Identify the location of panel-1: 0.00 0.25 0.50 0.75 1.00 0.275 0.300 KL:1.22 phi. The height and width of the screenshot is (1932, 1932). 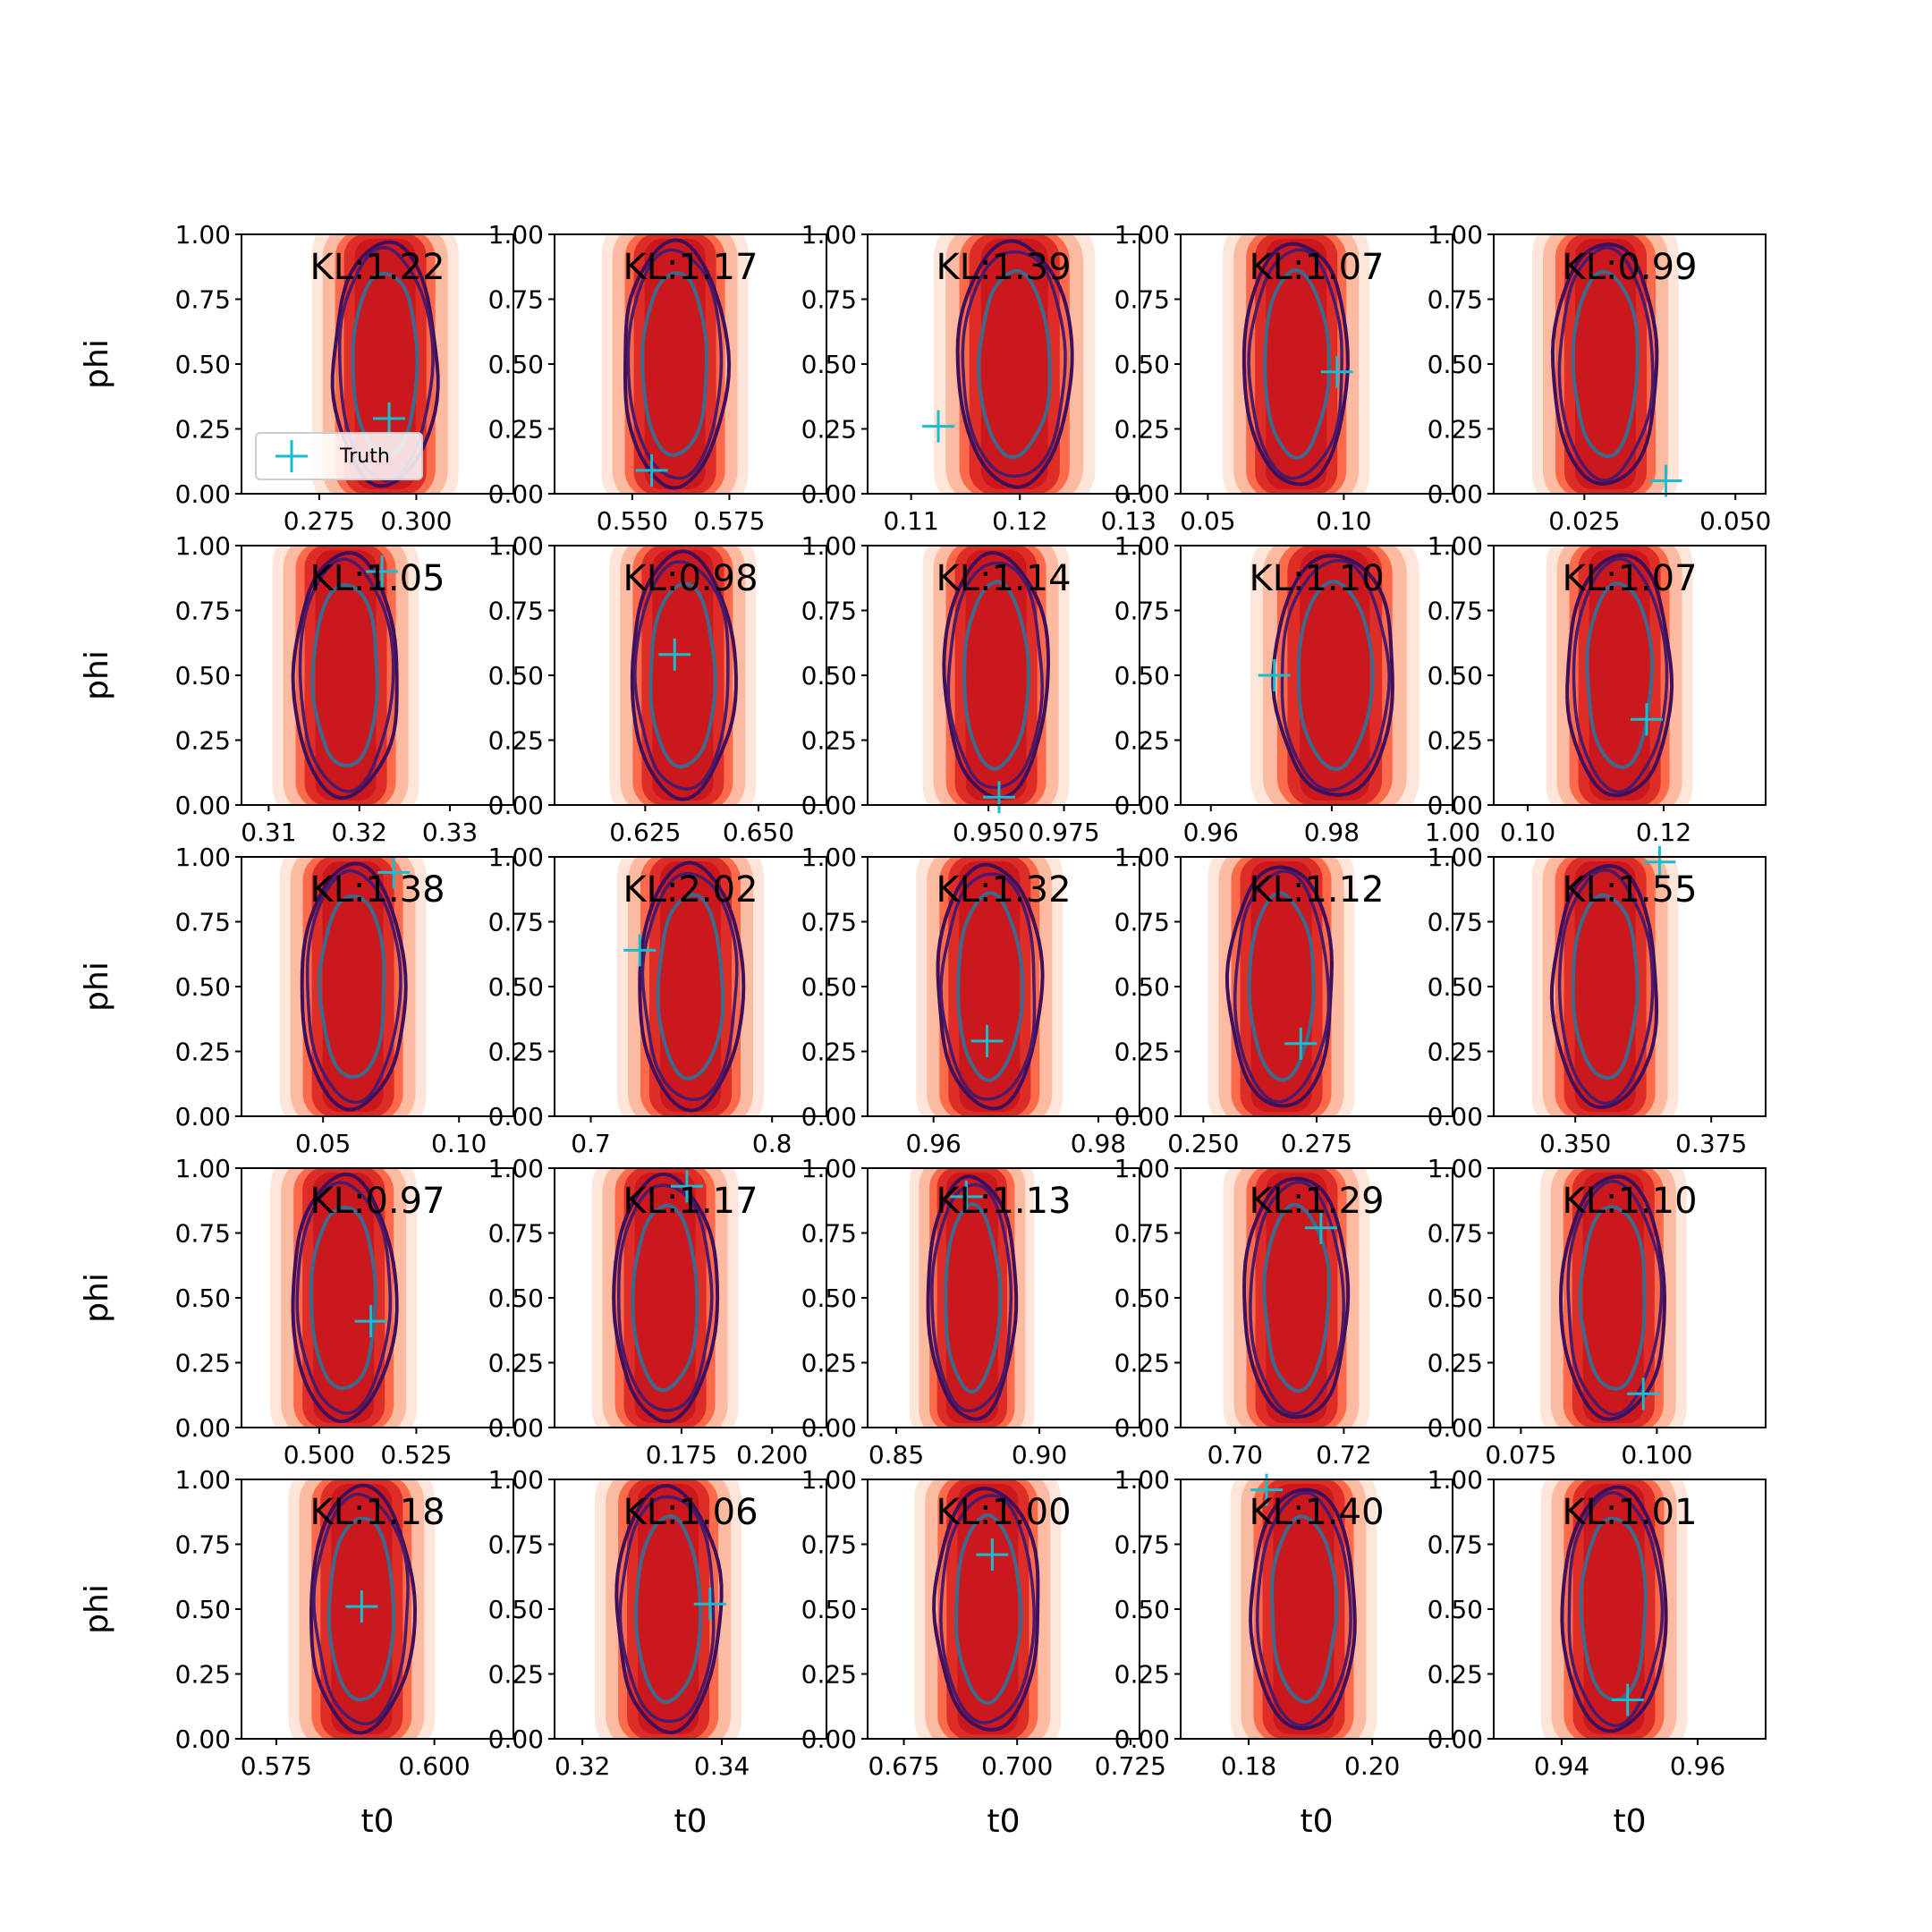
(296, 378).